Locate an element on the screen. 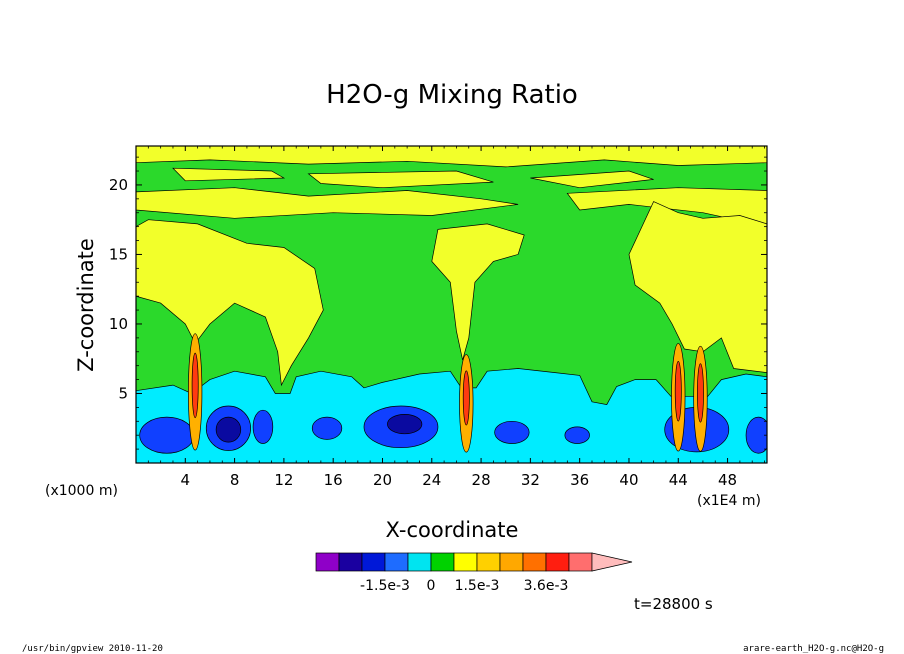  x-tick-label-4: 4 is located at coordinates (186, 480).